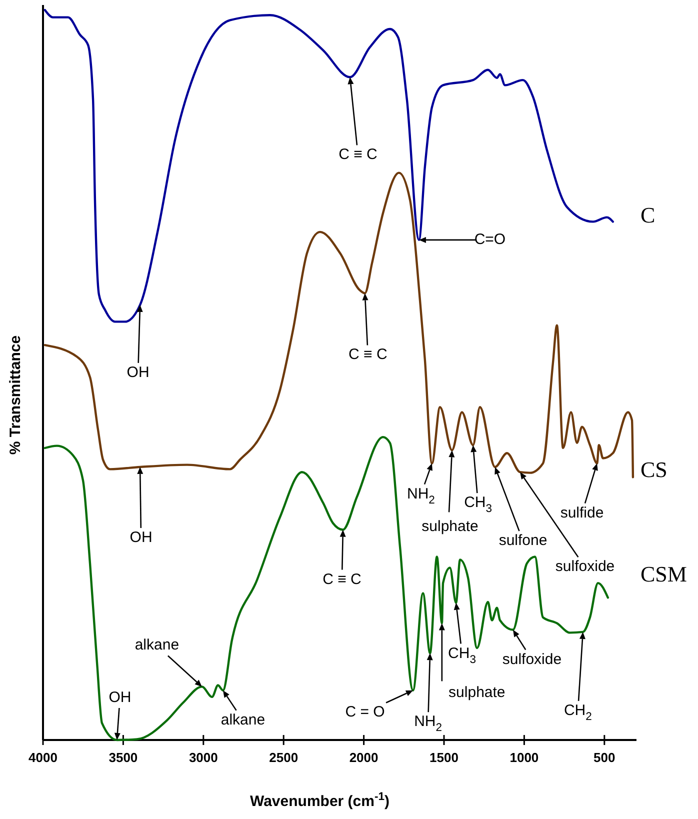 Image resolution: width=698 pixels, height=819 pixels. What do you see at coordinates (654, 469) in the screenshot?
I see `series-label: CS` at bounding box center [654, 469].